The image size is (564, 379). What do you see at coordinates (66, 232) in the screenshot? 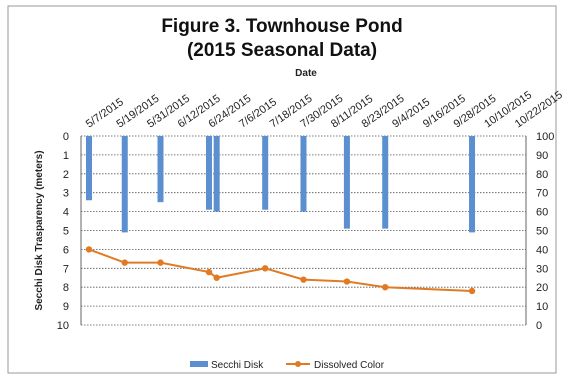
I see `y-tick-label: 5` at bounding box center [66, 232].